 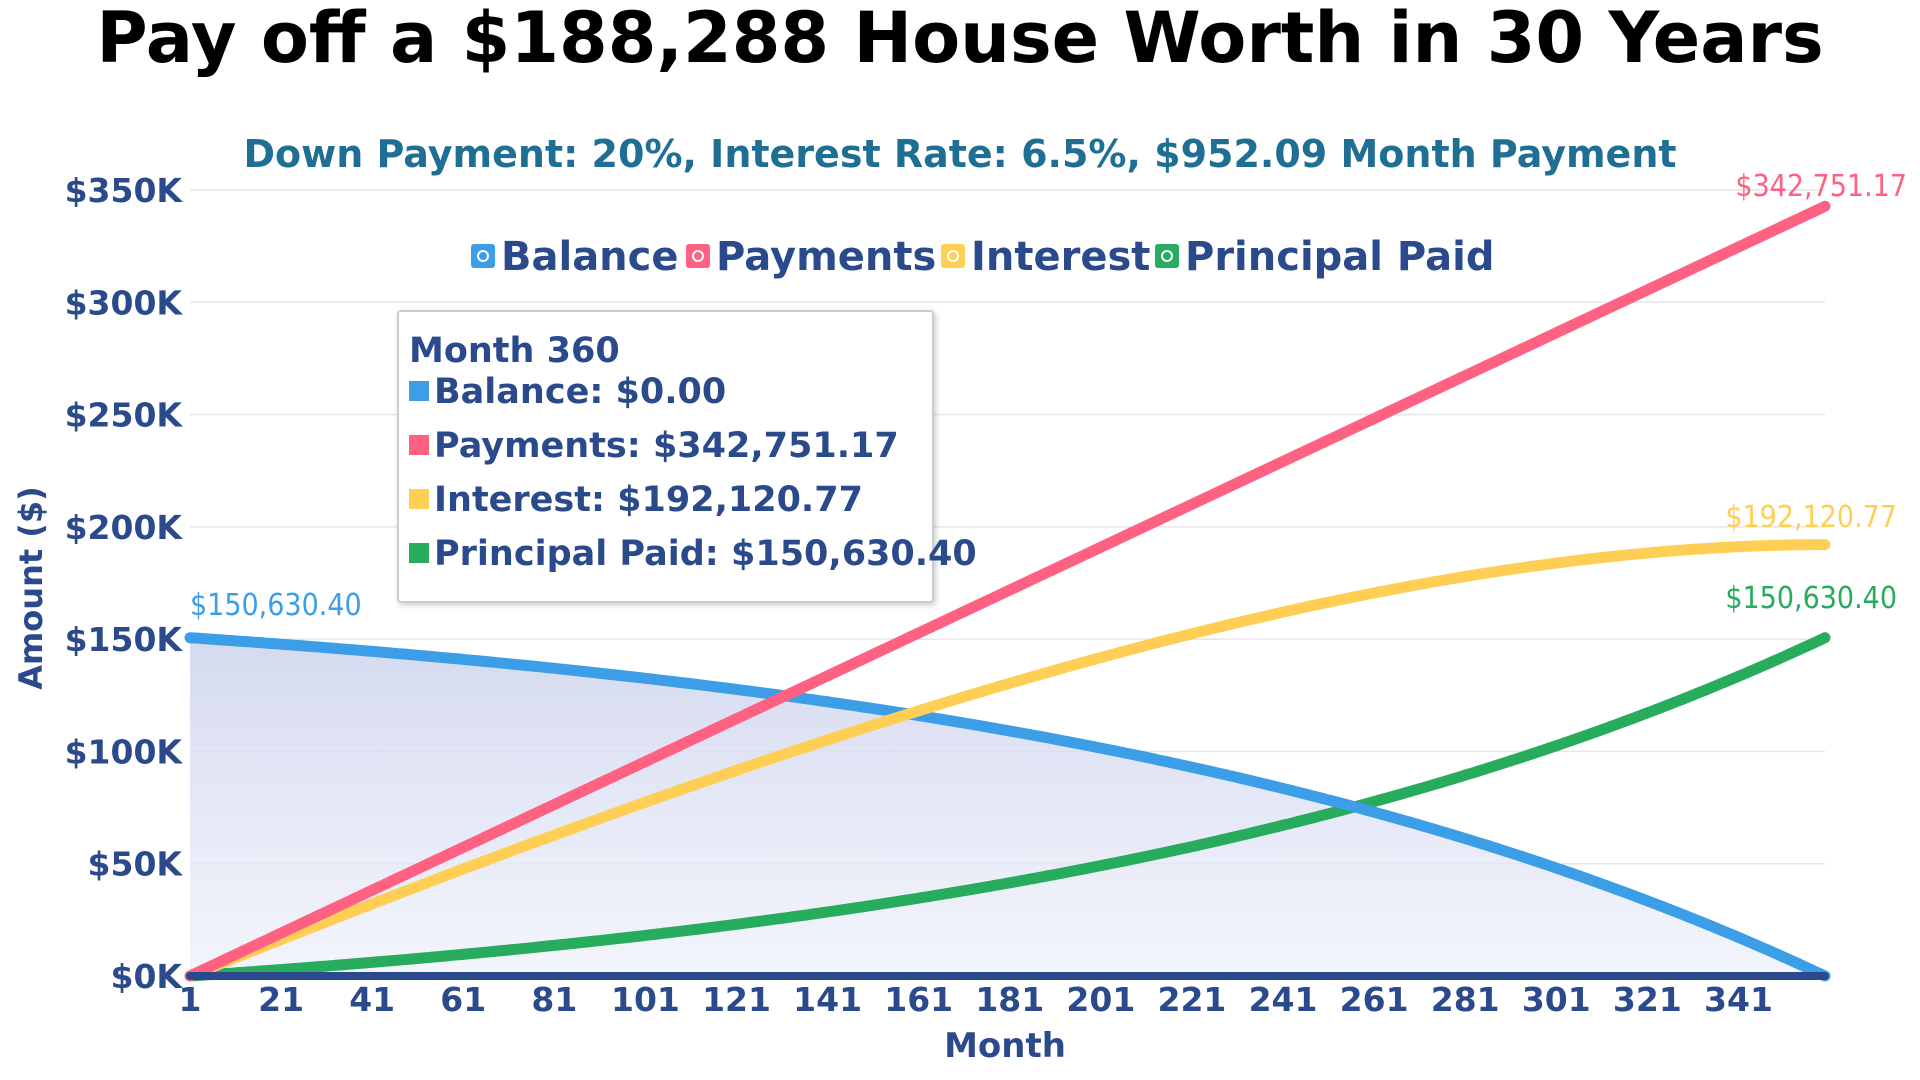 I want to click on payments-end-label: $342,751.17, so click(x=1821, y=186).